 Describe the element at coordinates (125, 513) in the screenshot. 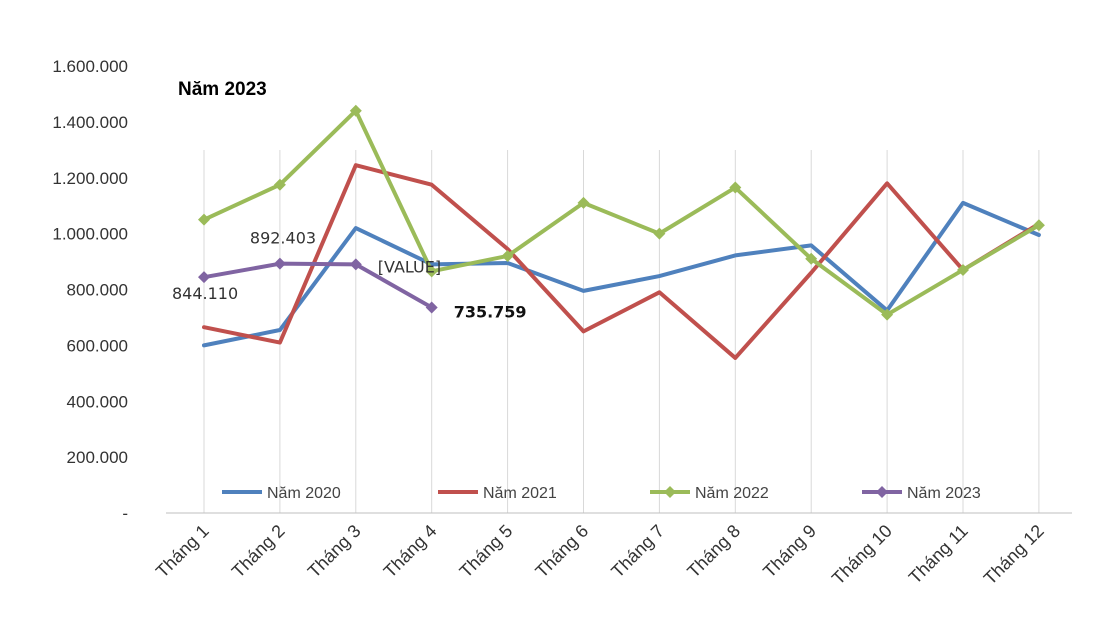

I see `y-tick-label: -` at that location.